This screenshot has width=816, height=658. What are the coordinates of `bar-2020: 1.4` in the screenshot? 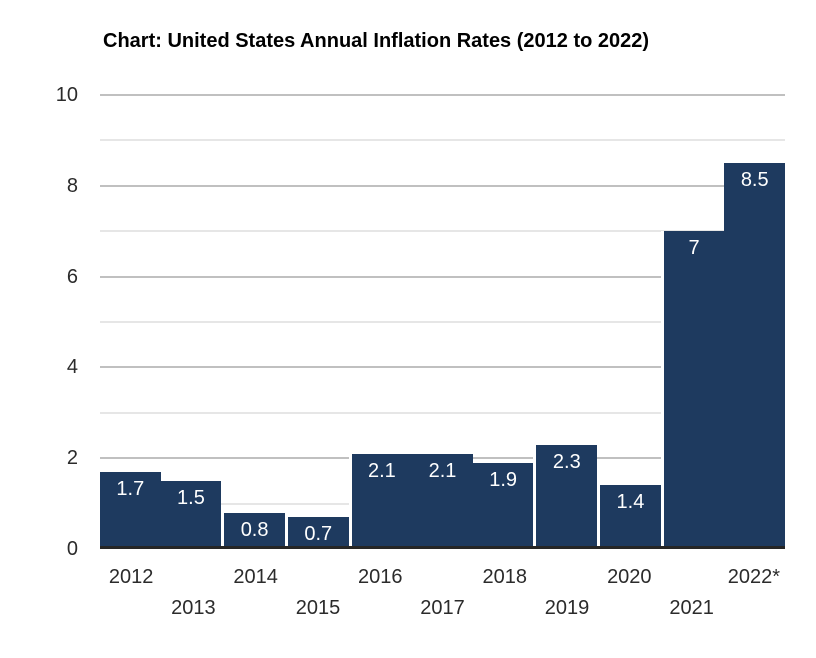 It's located at (629, 517).